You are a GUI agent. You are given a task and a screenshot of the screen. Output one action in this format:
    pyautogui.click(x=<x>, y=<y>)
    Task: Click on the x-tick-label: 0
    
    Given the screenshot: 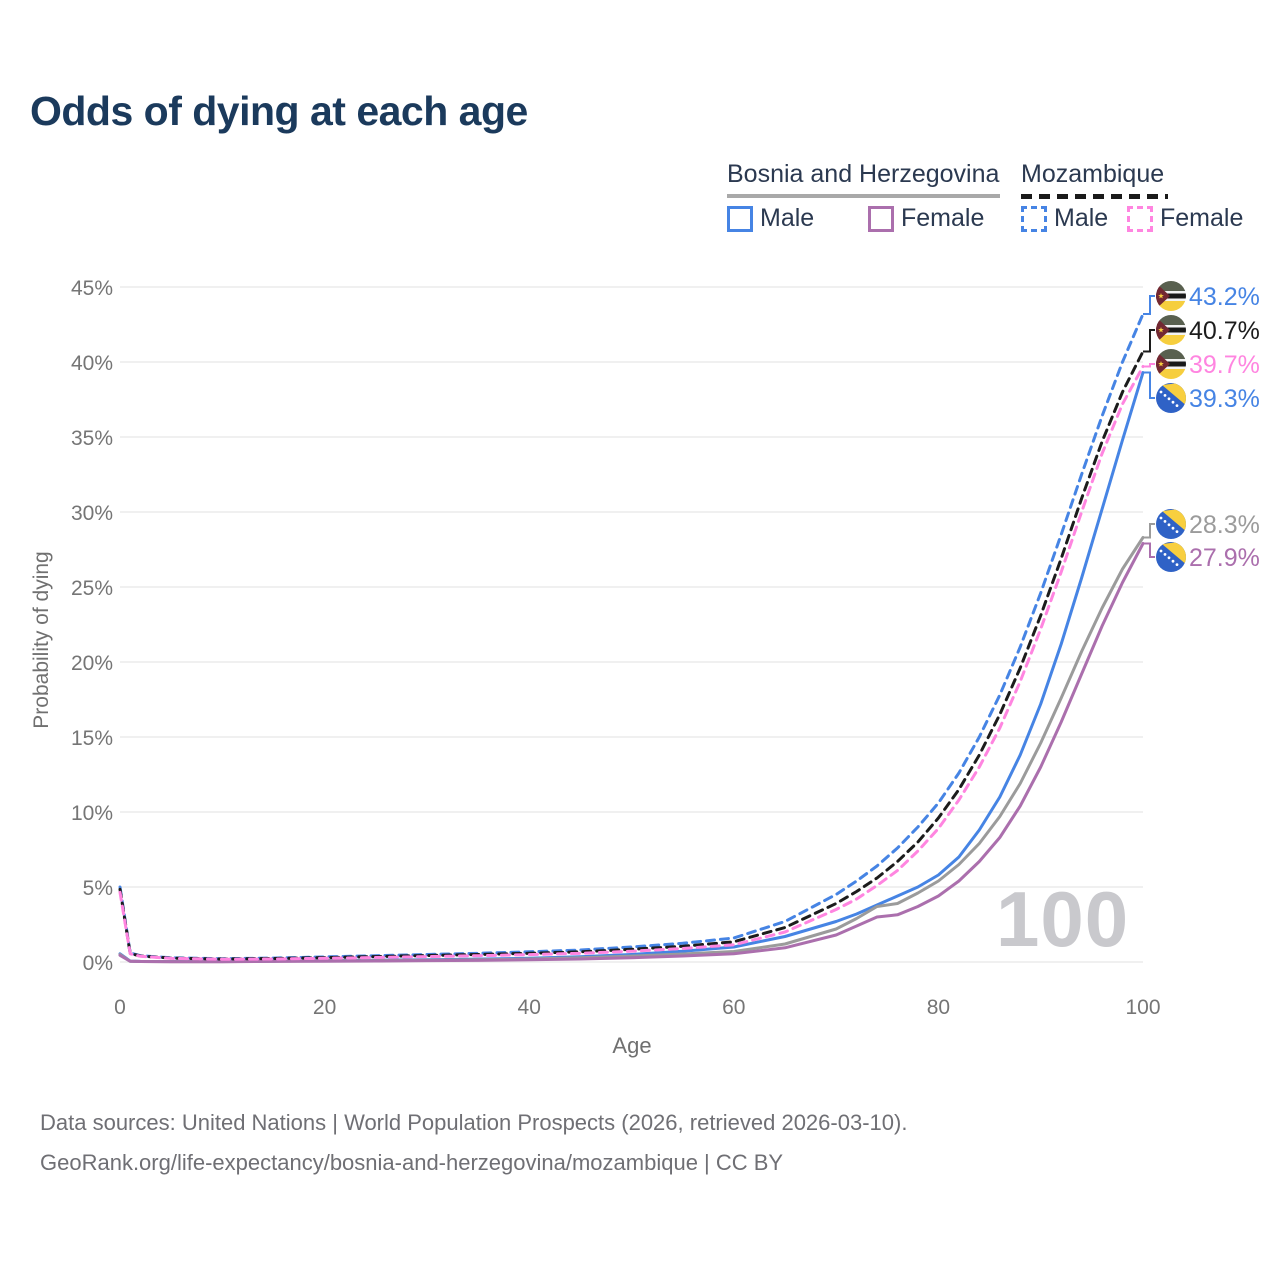 What is the action you would take?
    pyautogui.click(x=120, y=1007)
    